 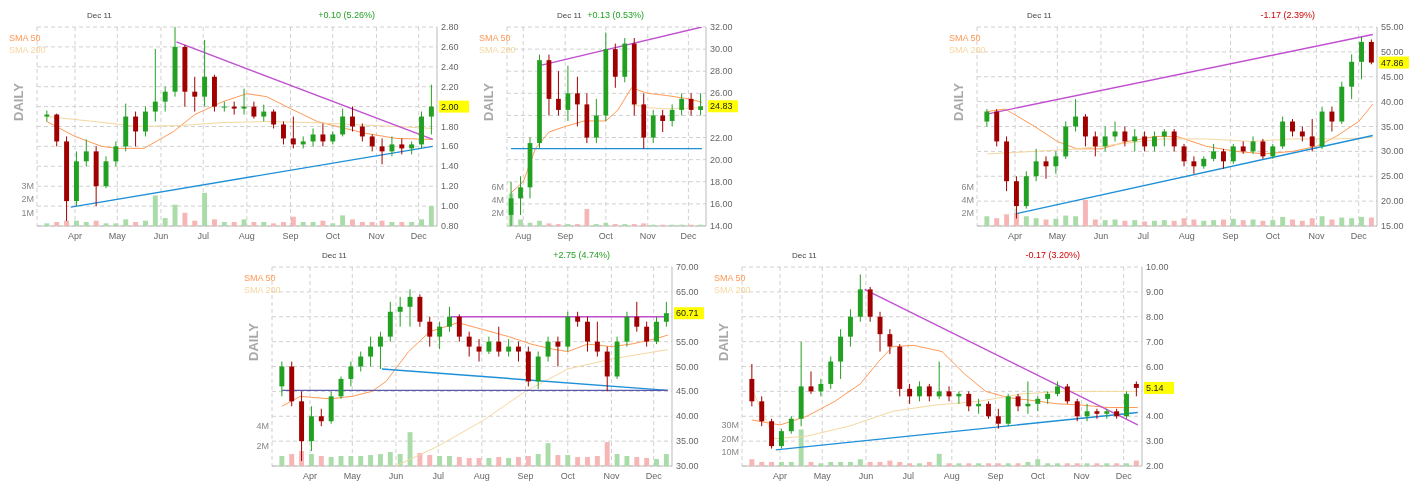 I want to click on y-tick-label: 9.00, so click(x=1155, y=291).